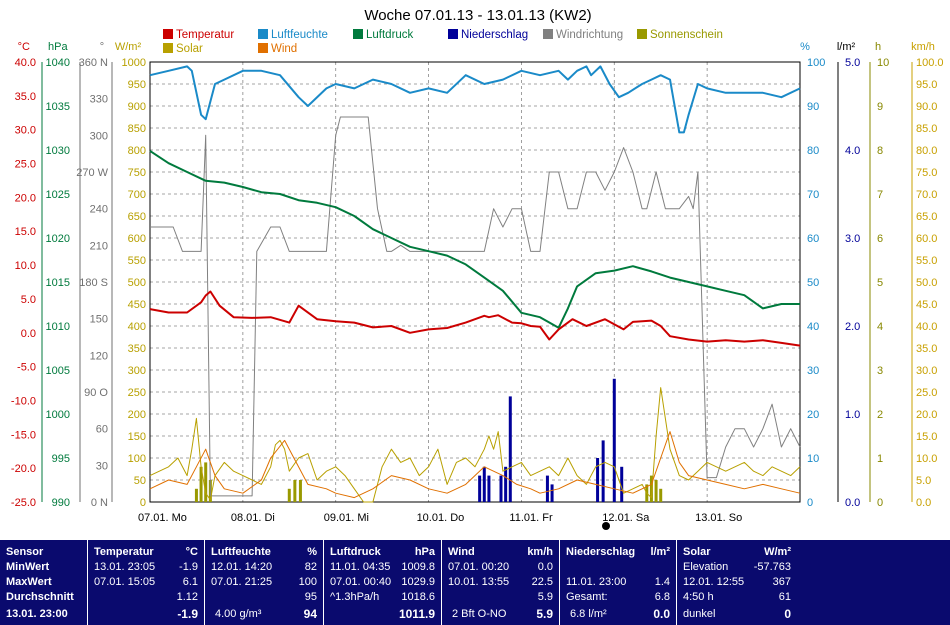  What do you see at coordinates (706, 567) in the screenshot?
I see `solar-elev-label: Elevation` at bounding box center [706, 567].